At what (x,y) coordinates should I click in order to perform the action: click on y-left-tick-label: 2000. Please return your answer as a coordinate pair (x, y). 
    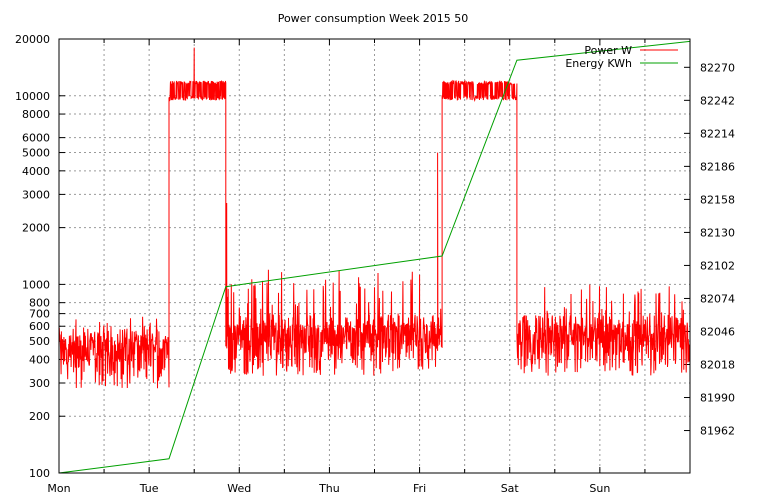
    Looking at the image, I should click on (36, 228).